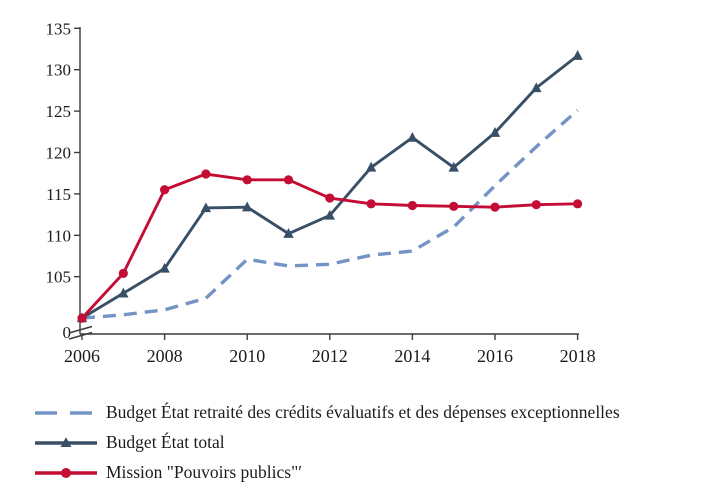 This screenshot has width=722, height=490. I want to click on circle-line-swatch, so click(66, 472).